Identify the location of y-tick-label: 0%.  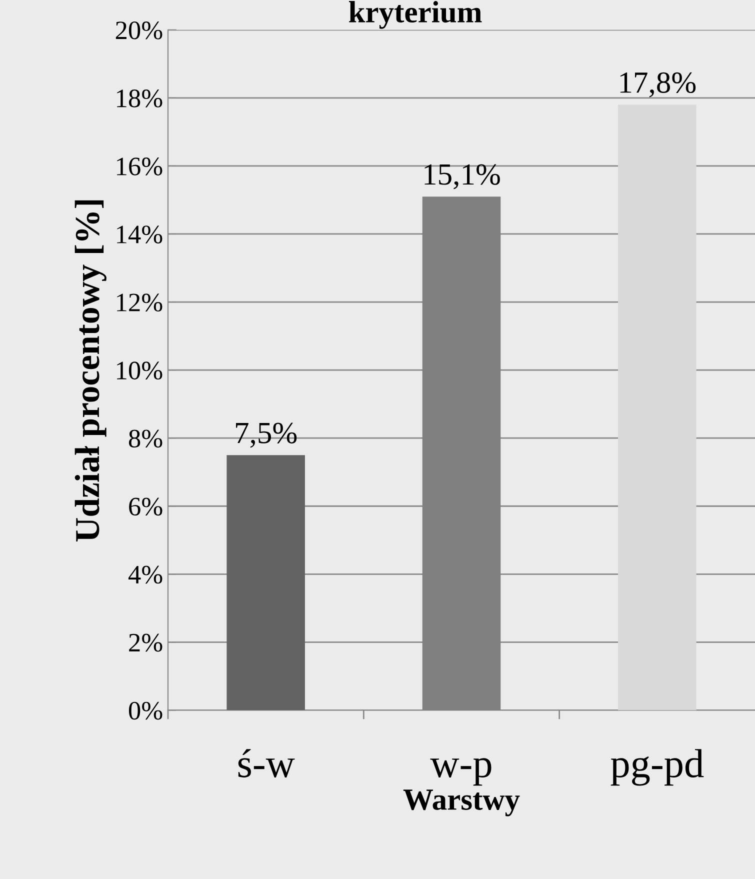
(145, 711).